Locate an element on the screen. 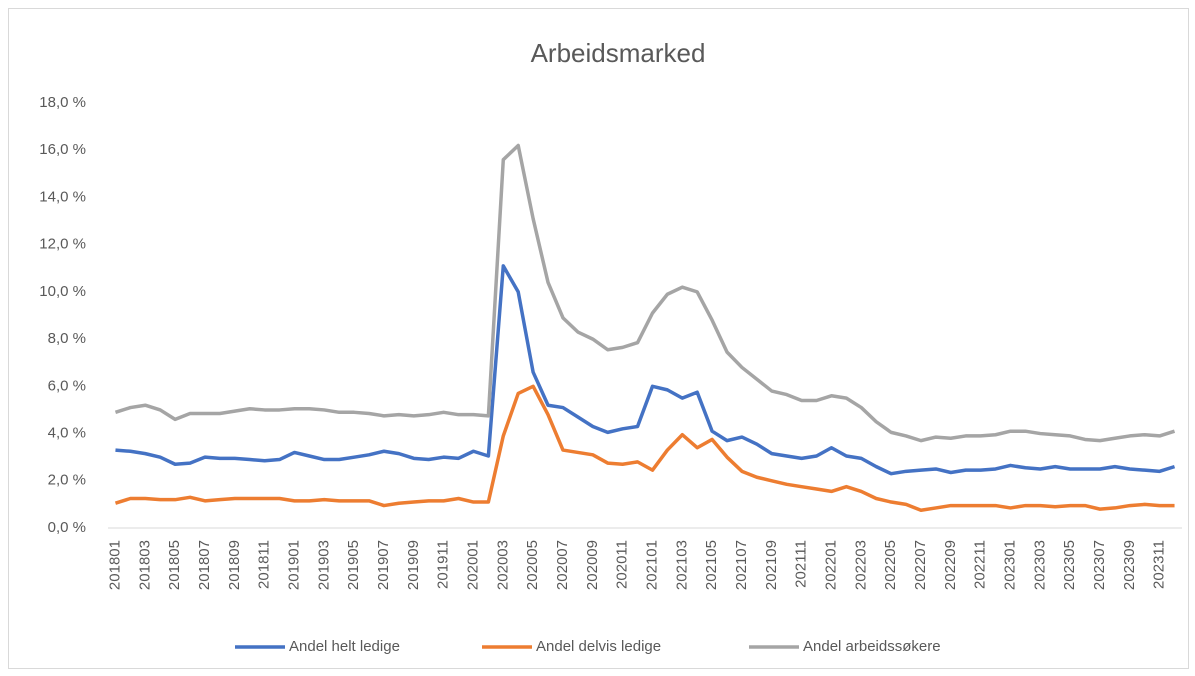 Image resolution: width=1195 pixels, height=676 pixels. x-tick-label: 201811 is located at coordinates (264, 564).